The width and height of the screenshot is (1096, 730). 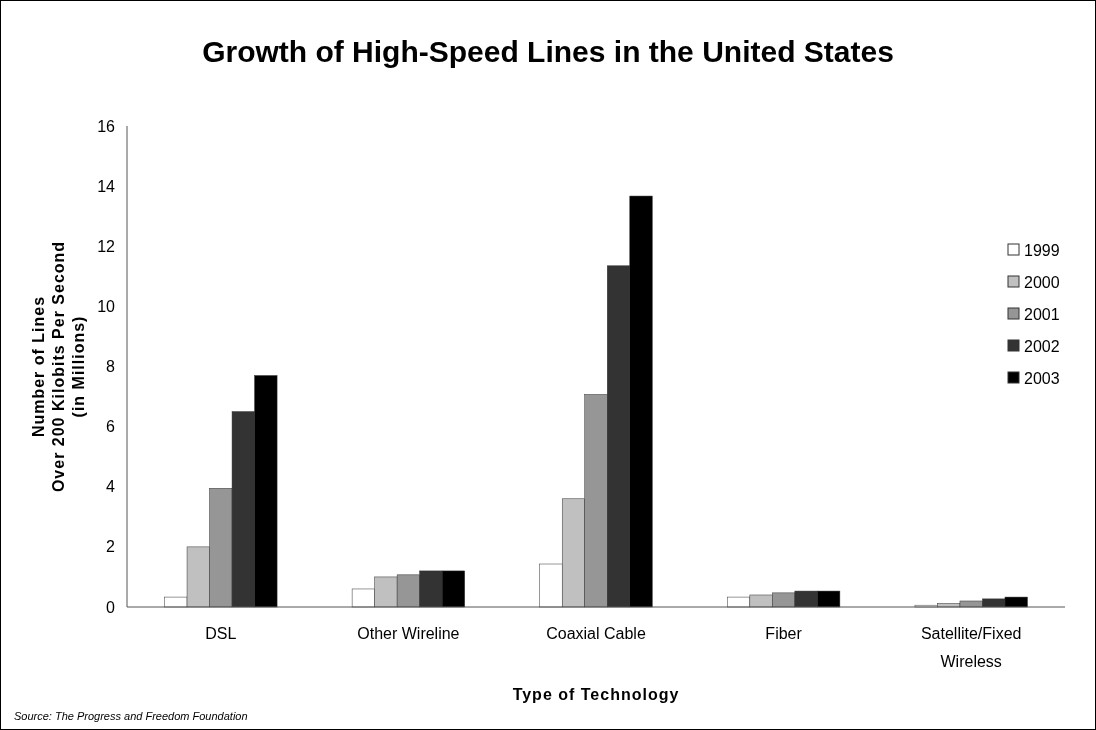 I want to click on legend-label: 1999, so click(x=1042, y=250).